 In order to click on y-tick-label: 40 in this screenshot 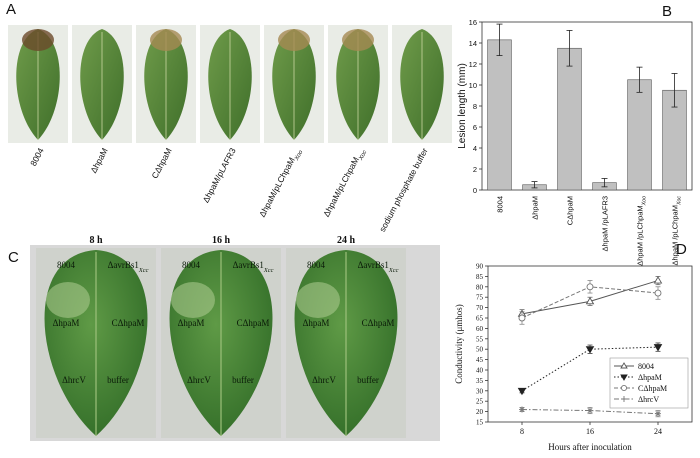, I will do `click(480, 371)`.